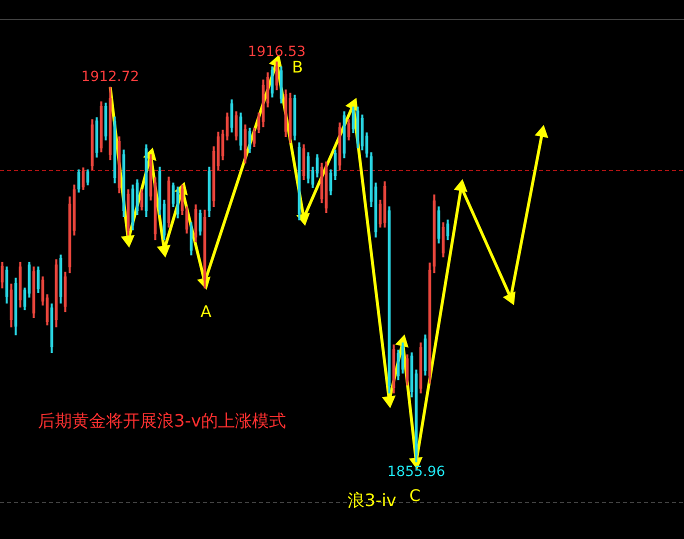  Describe the element at coordinates (372, 501) in the screenshot. I see `annotation: 浪3-iv` at that location.